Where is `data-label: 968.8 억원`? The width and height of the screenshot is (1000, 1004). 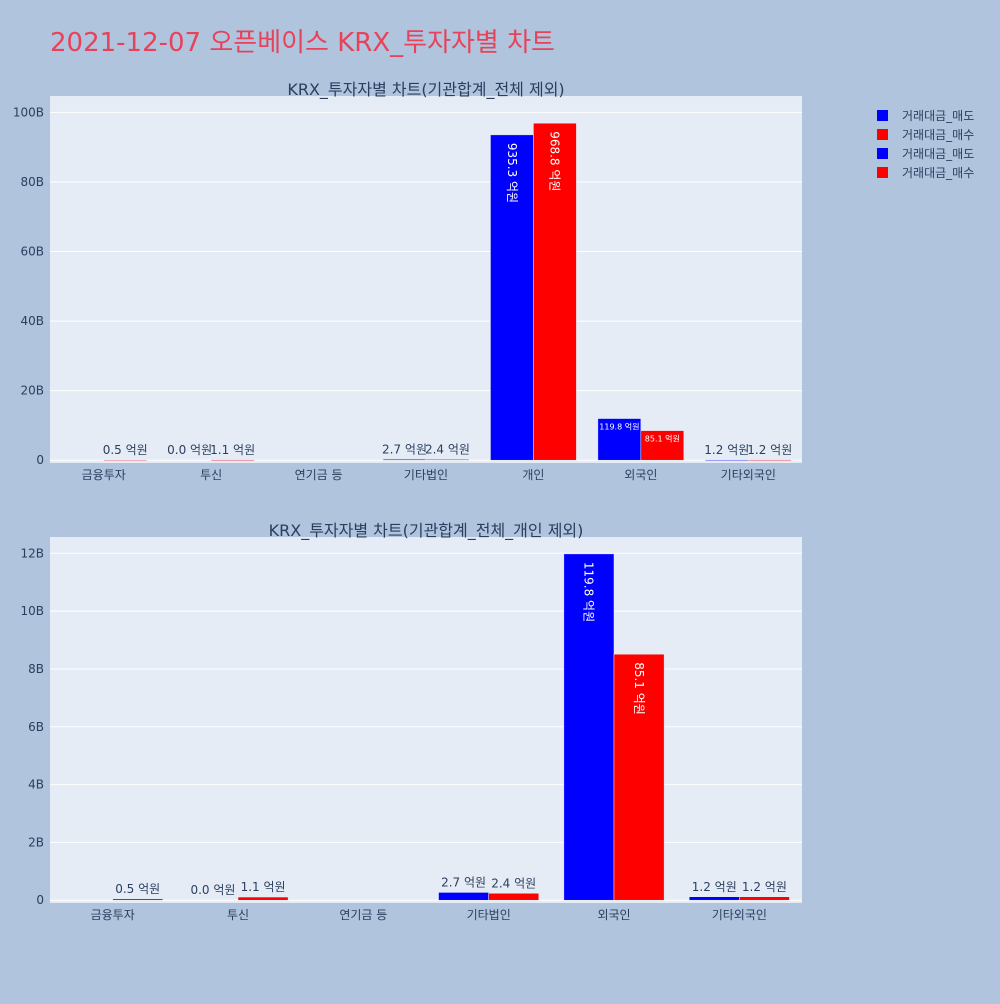
data-label: 968.8 억원 is located at coordinates (555, 161).